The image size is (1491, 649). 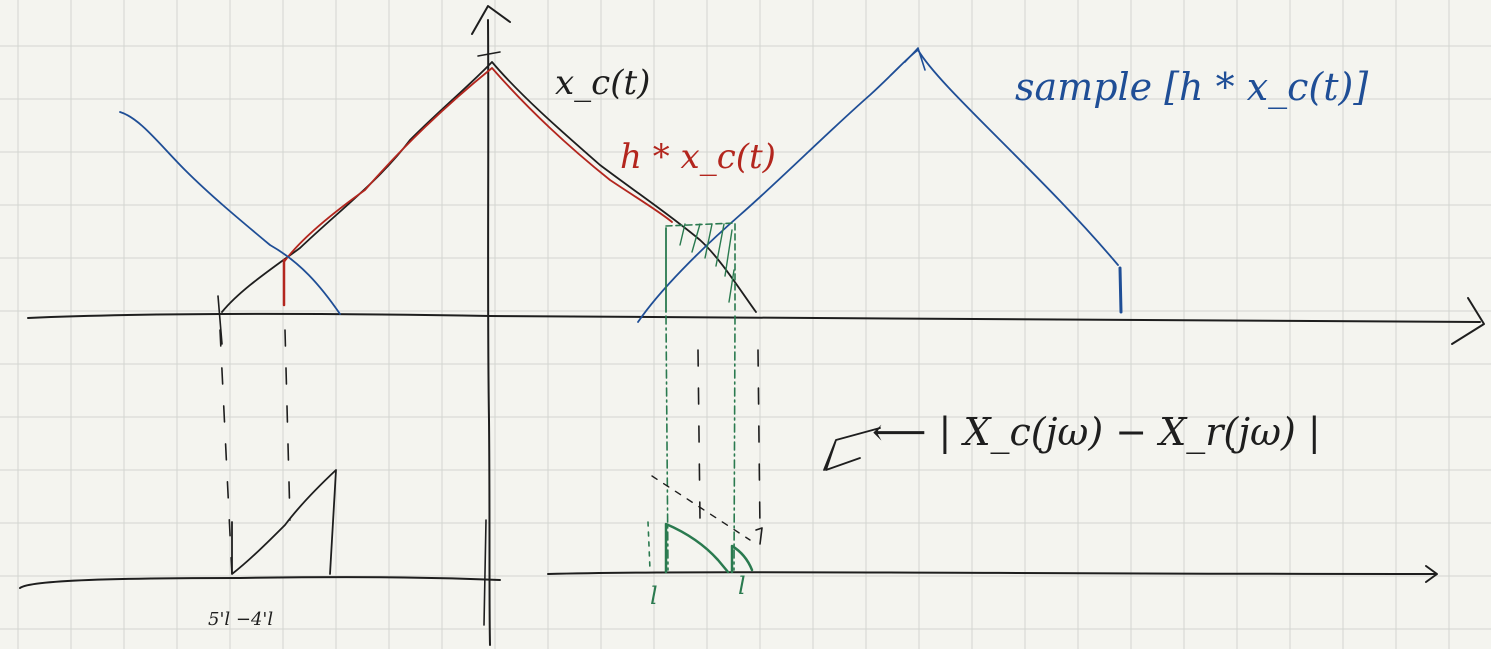 I want to click on freq-axis-arrow-icon, so click(x=1431, y=574).